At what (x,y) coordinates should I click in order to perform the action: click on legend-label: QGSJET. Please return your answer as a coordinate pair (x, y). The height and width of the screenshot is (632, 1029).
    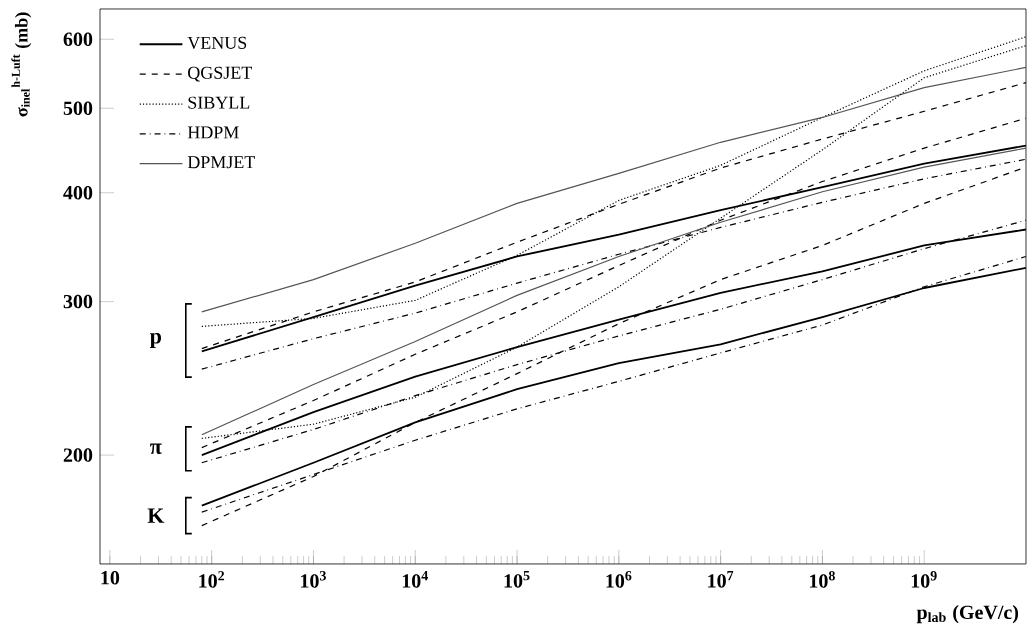
    Looking at the image, I should click on (220, 74).